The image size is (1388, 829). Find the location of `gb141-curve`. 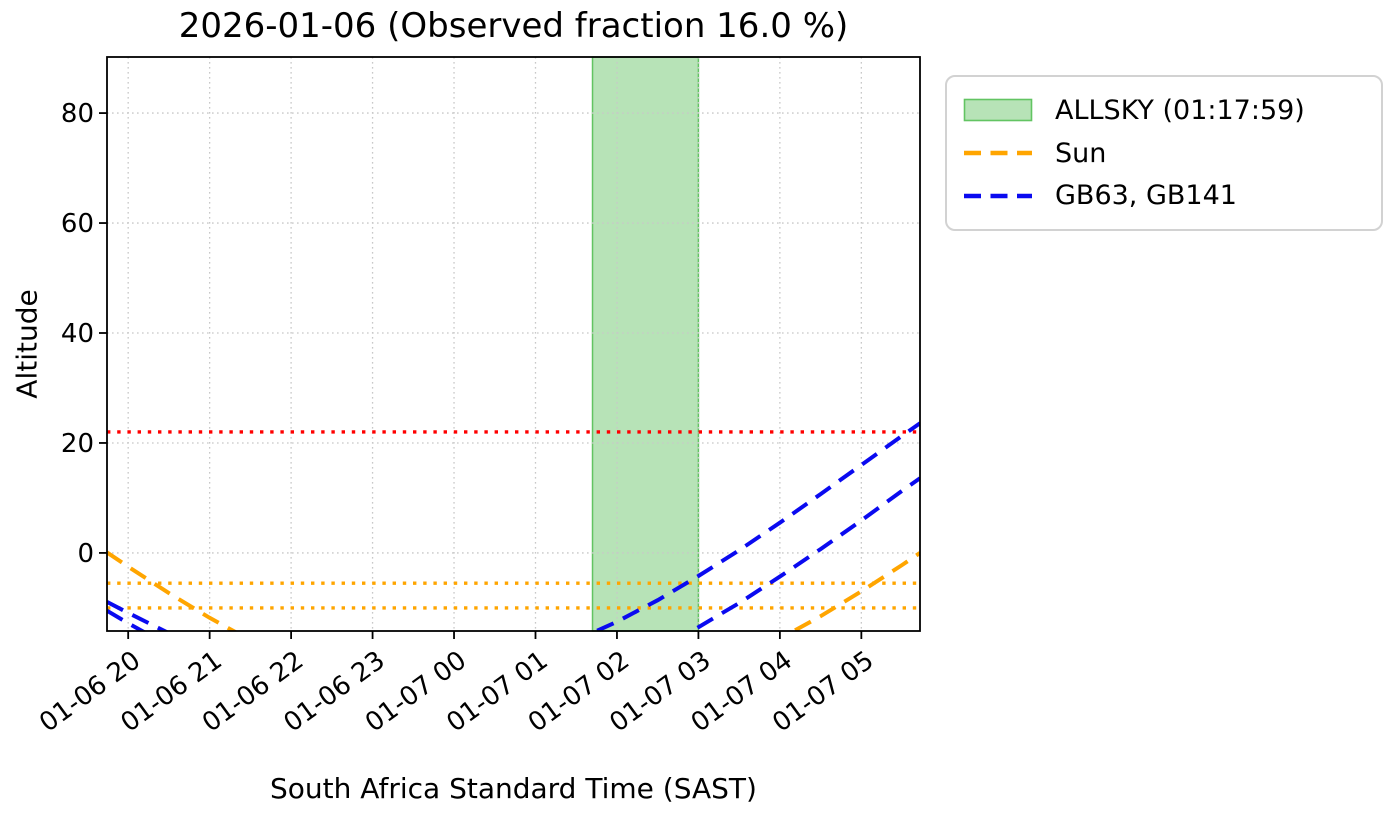

gb141-curve is located at coordinates (513, 553).